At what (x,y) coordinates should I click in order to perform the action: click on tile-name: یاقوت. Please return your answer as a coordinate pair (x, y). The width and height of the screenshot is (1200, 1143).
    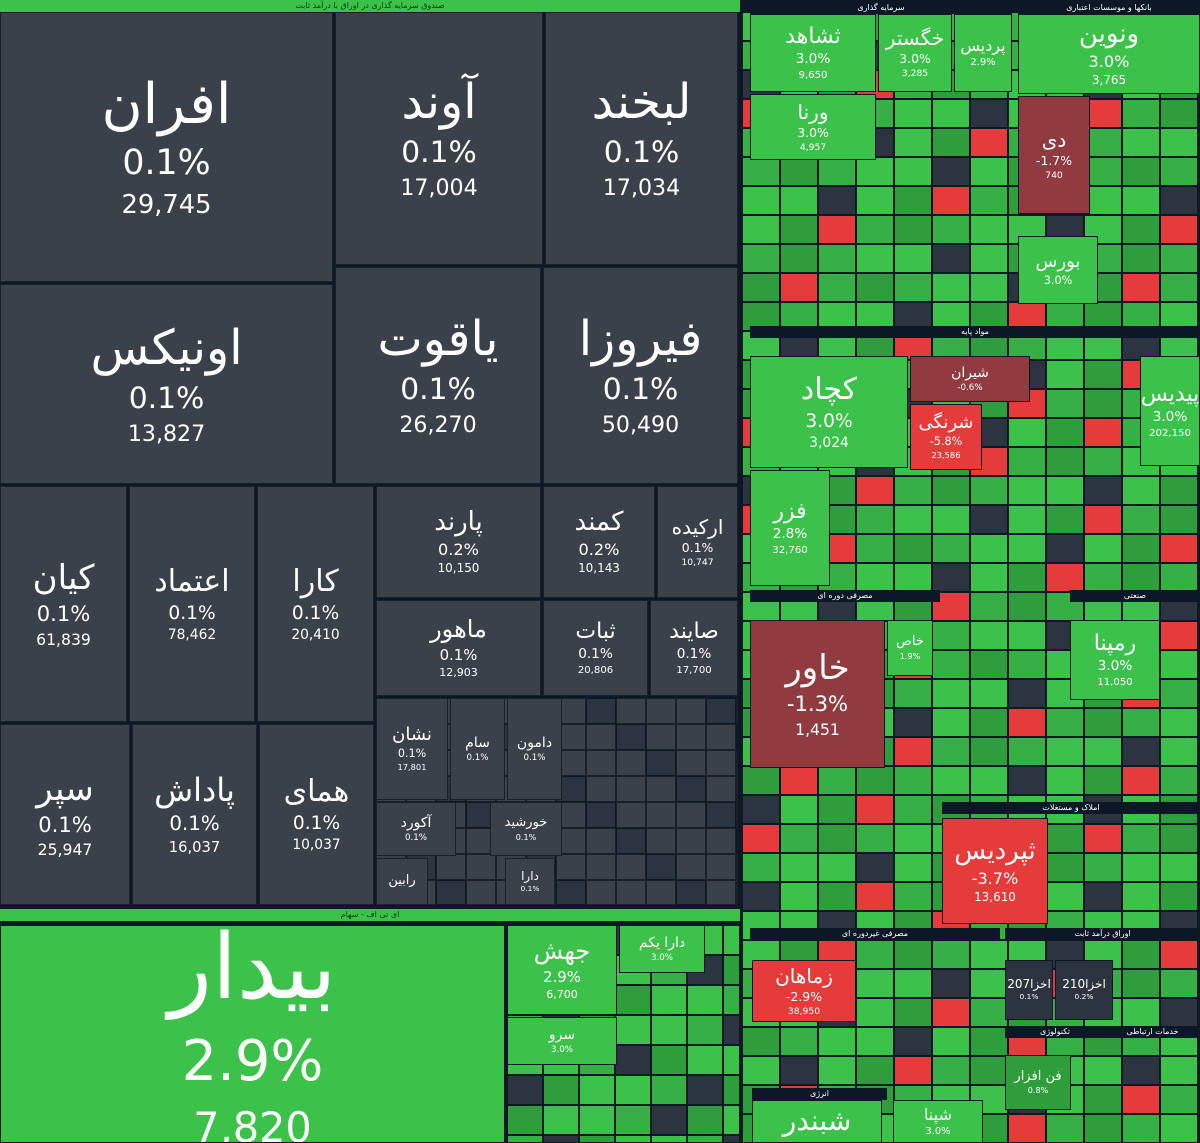
    Looking at the image, I should click on (438, 339).